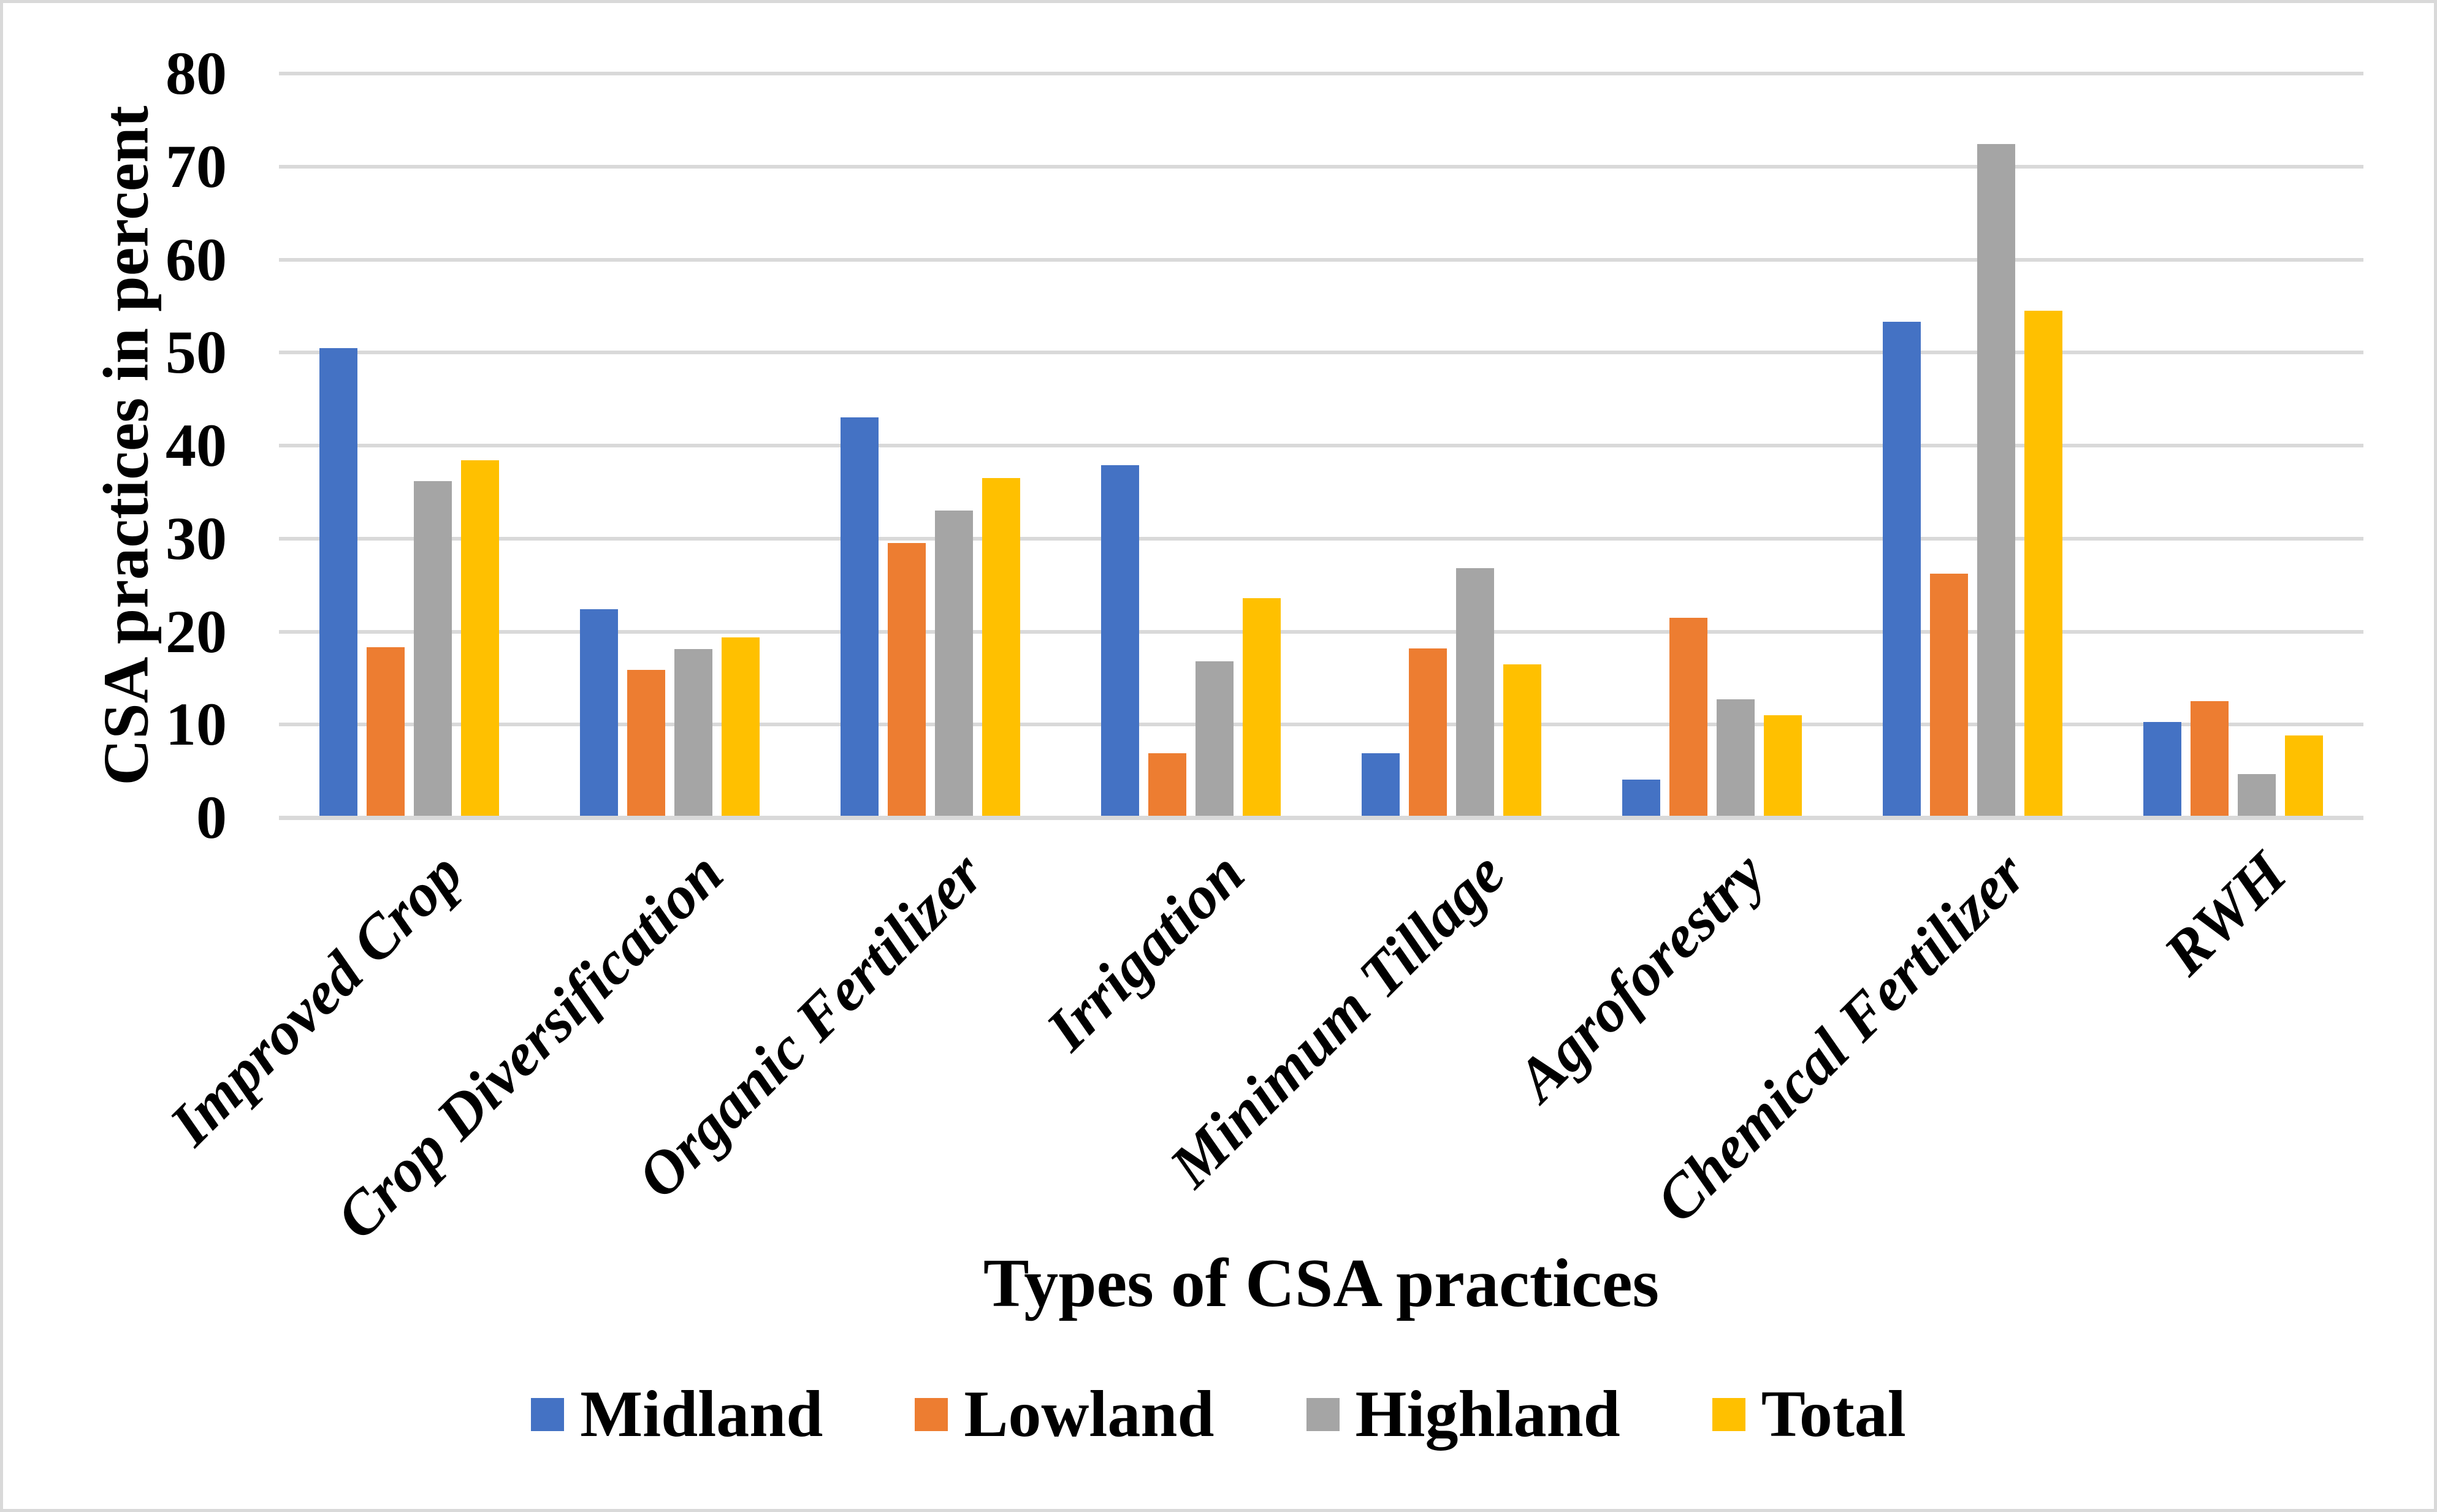 The height and width of the screenshot is (1512, 2437). Describe the element at coordinates (1167, 785) in the screenshot. I see `bar-lowland-irrigation` at that location.